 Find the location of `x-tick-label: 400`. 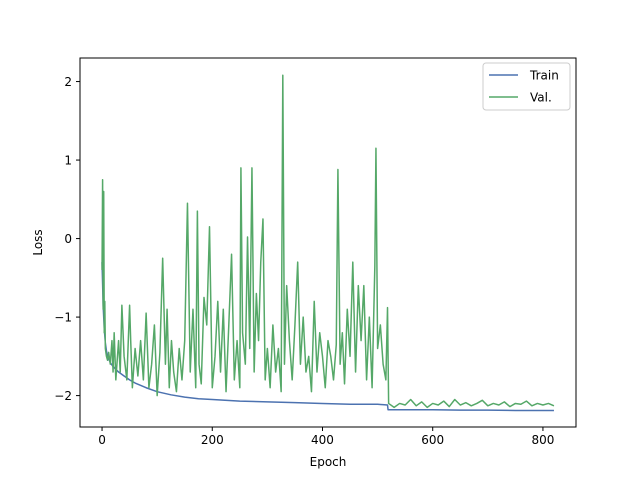

x-tick-label: 400 is located at coordinates (322, 440).